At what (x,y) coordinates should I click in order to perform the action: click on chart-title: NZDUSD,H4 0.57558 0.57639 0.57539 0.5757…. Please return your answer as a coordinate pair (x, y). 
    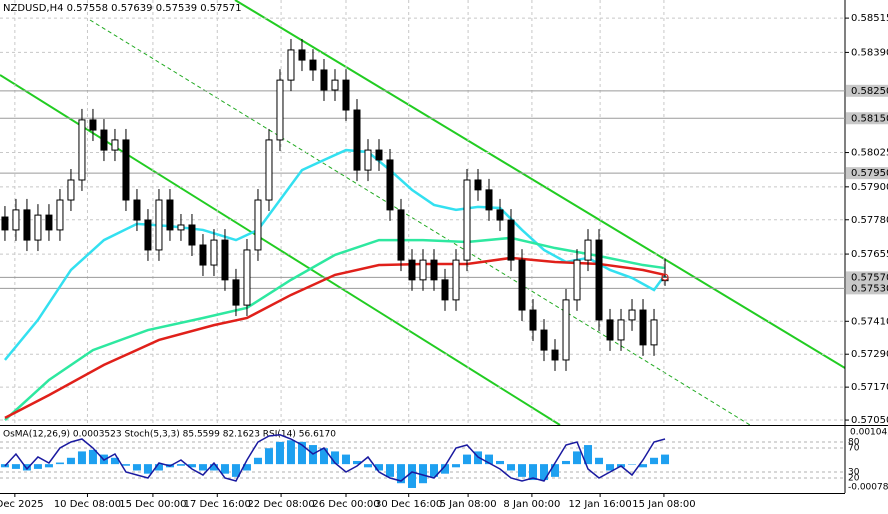
    Looking at the image, I should click on (122, 8).